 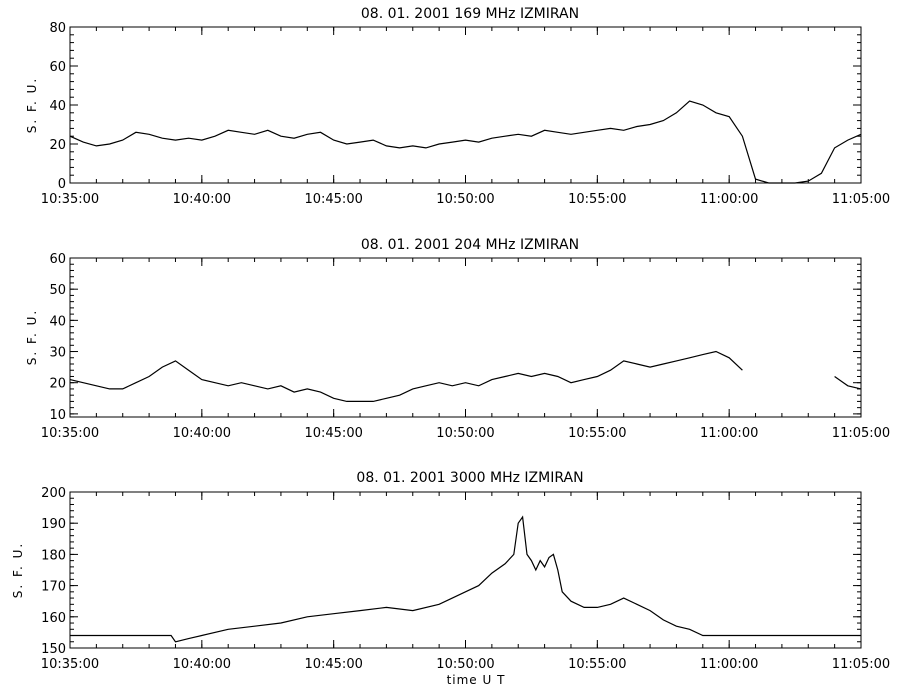 What do you see at coordinates (53, 618) in the screenshot?
I see `y-tick-label: 160` at bounding box center [53, 618].